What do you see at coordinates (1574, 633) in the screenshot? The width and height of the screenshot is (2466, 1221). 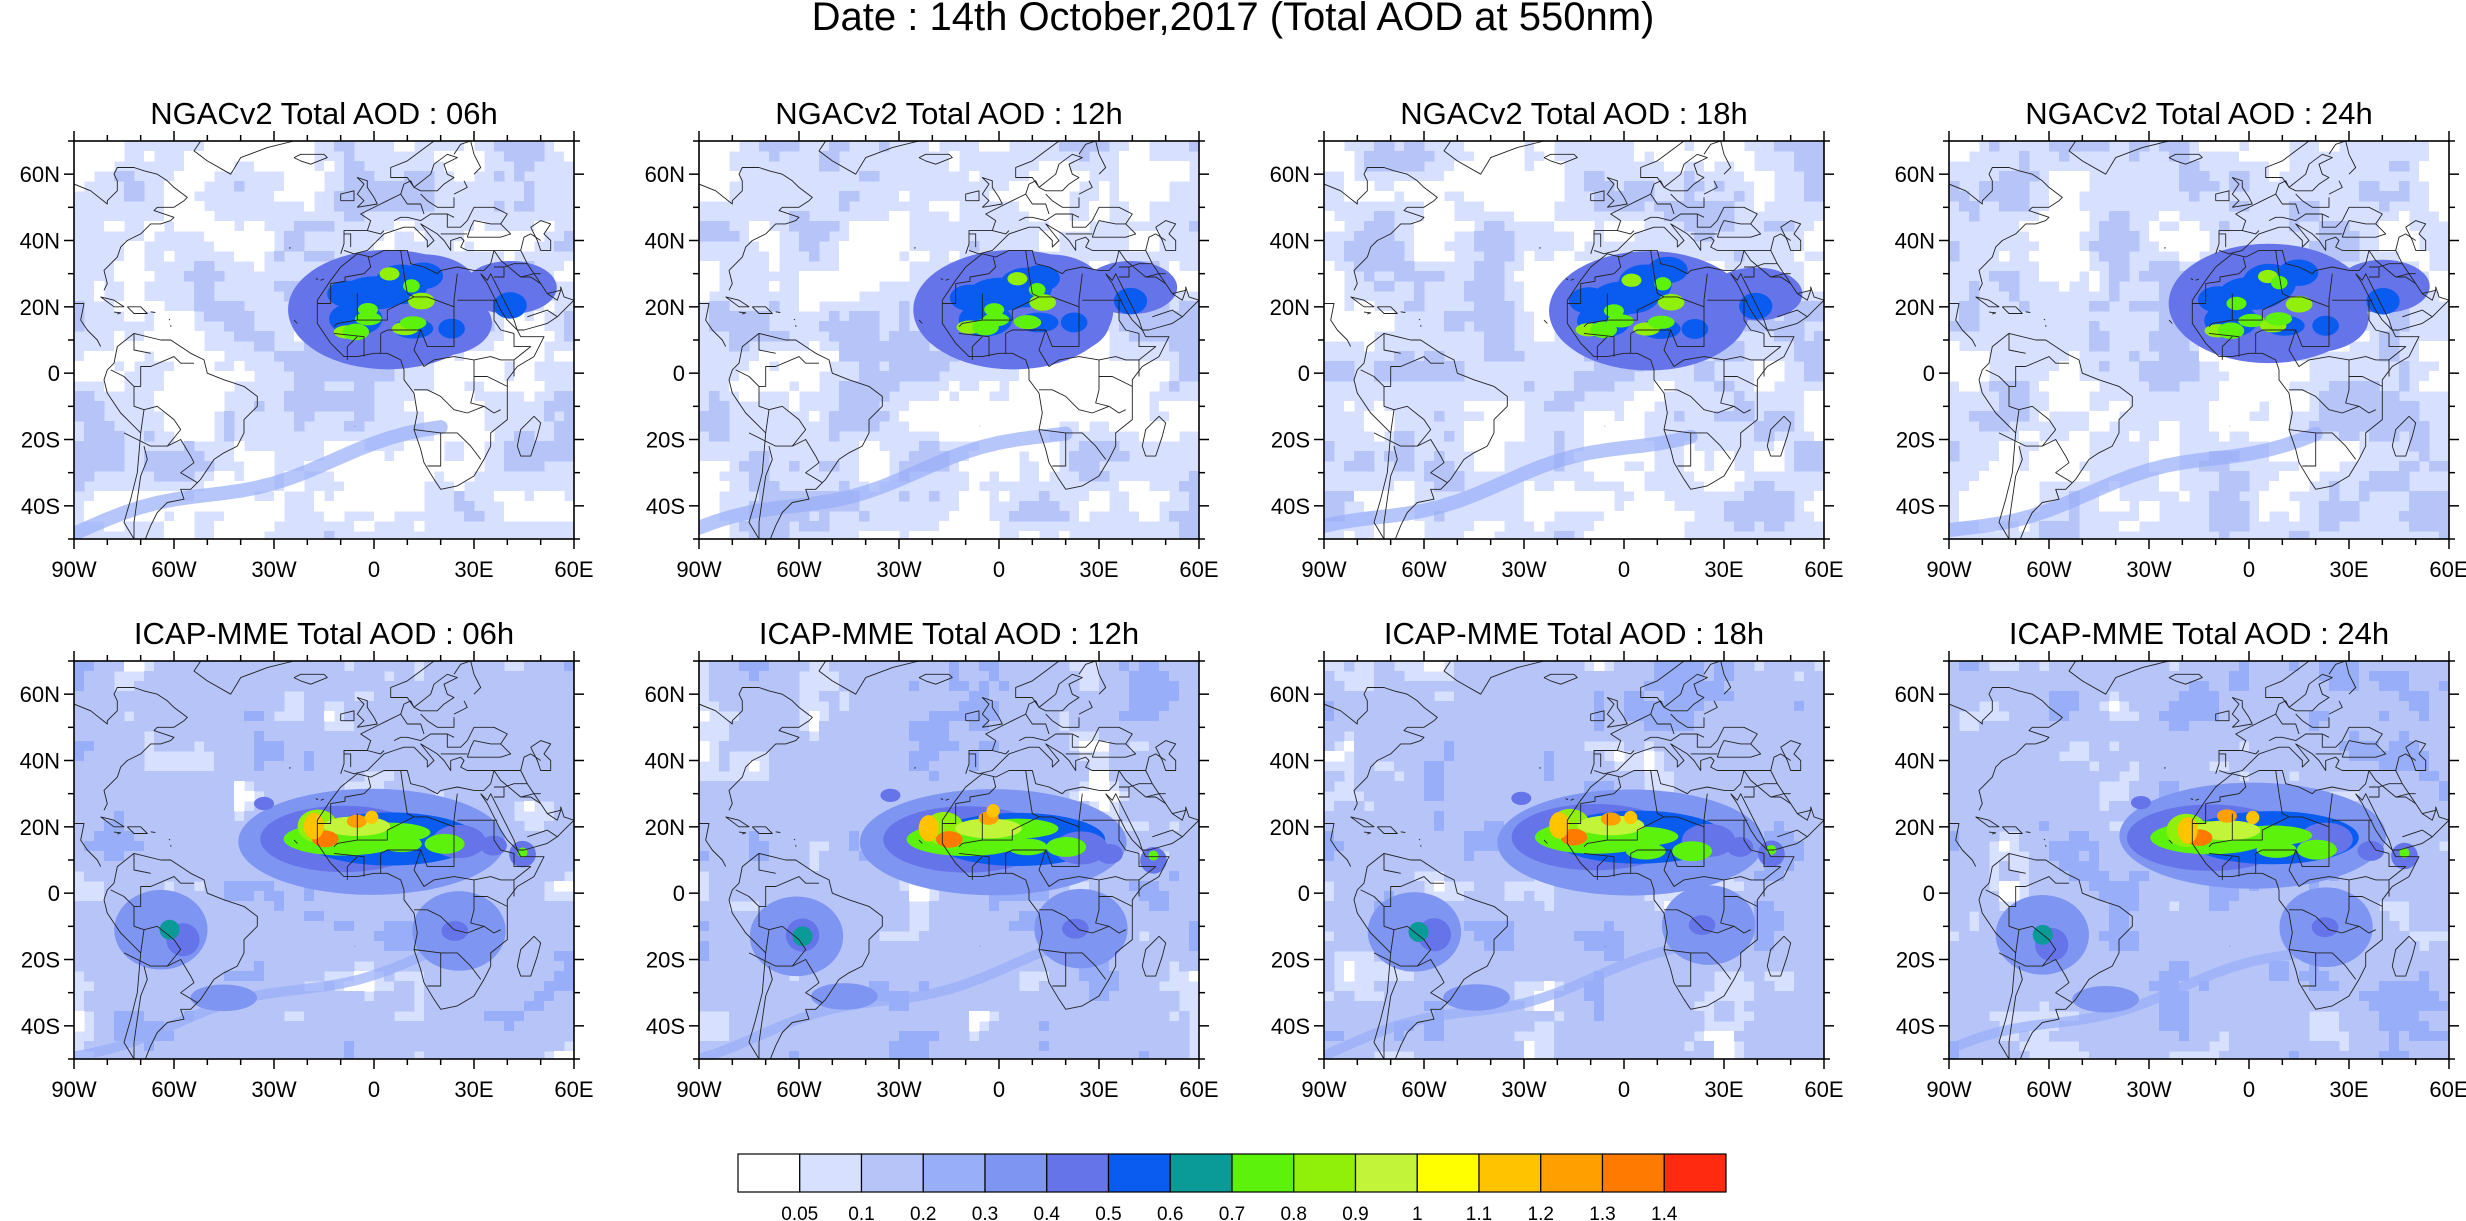 I see `panel-title: ICAP-MME Total AOD : 18h` at bounding box center [1574, 633].